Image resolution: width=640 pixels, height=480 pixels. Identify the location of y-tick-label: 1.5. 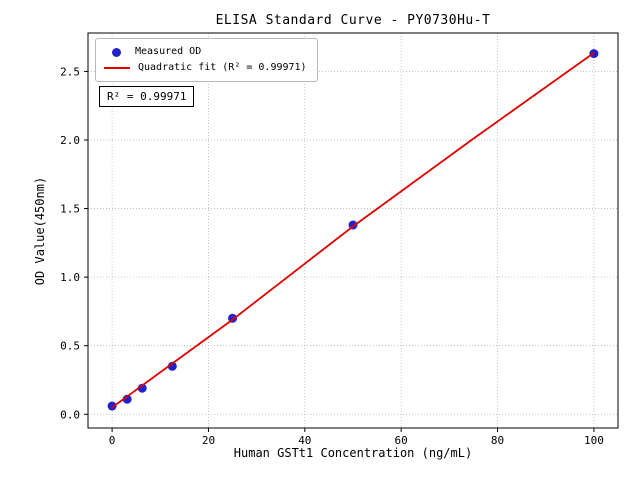
(70, 209).